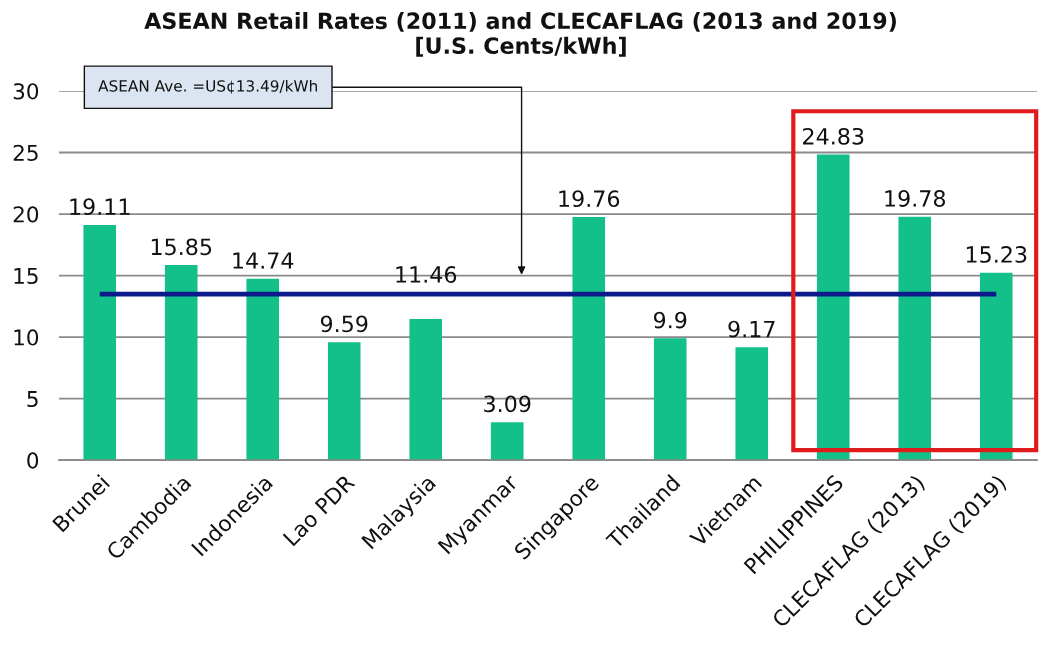 This screenshot has height=664, width=1042. Describe the element at coordinates (32, 399) in the screenshot. I see `y-tick-label: 5` at that location.